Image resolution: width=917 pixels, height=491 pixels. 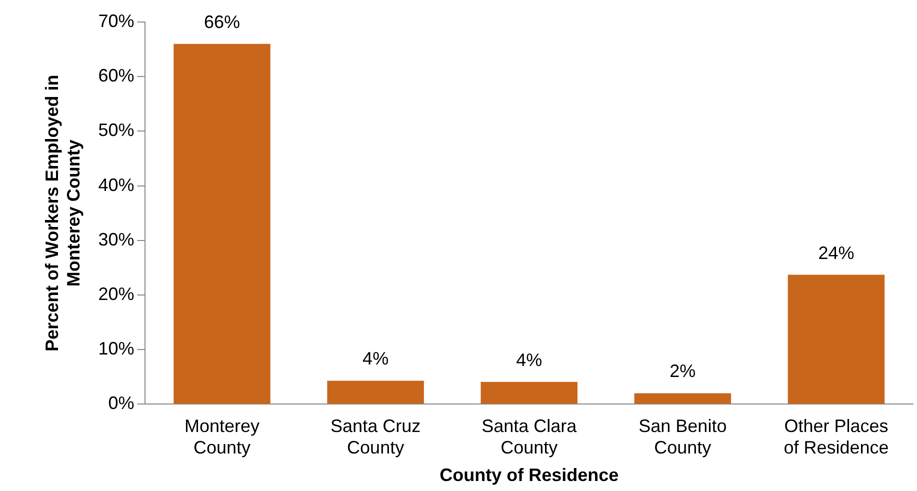 What do you see at coordinates (682, 437) in the screenshot?
I see `x-tick-label: San Benito County` at bounding box center [682, 437].